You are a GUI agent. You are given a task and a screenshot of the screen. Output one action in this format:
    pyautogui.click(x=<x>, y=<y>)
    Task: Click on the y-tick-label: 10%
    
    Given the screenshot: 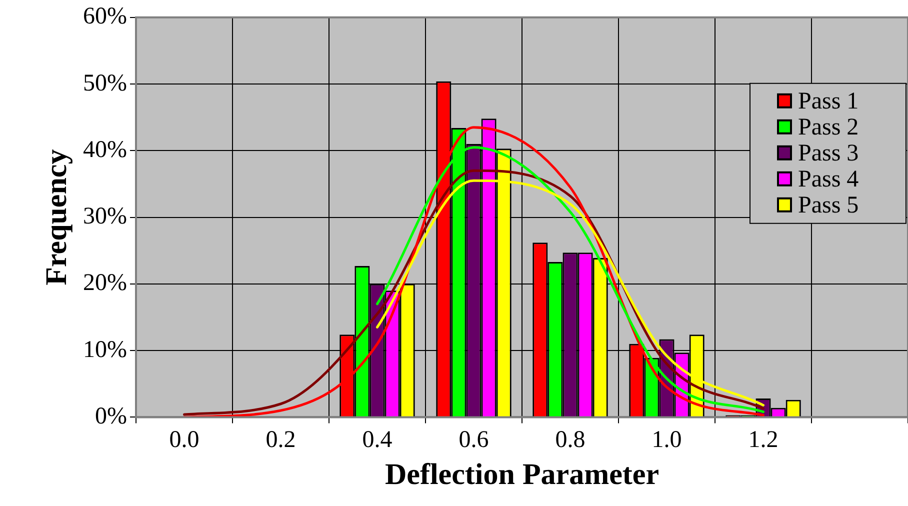 What is the action you would take?
    pyautogui.click(x=104, y=349)
    